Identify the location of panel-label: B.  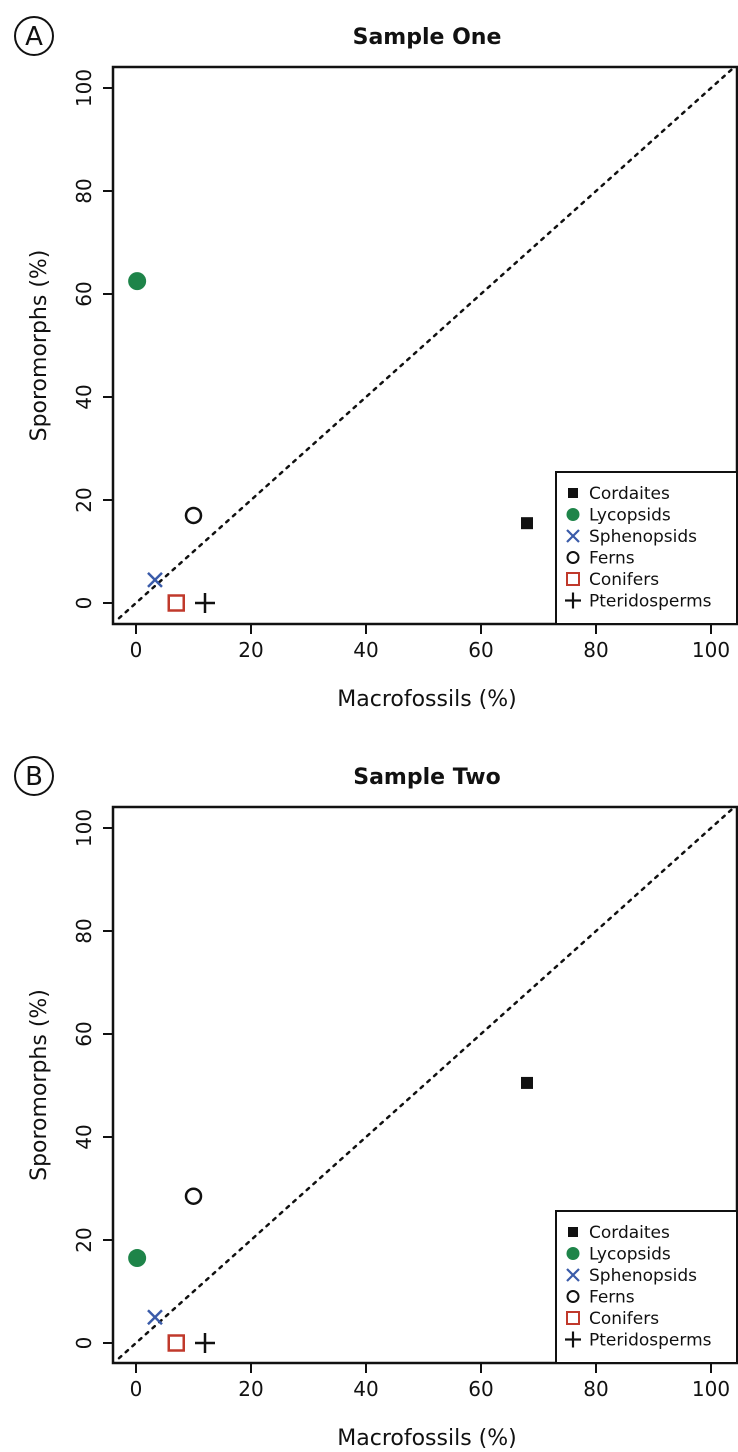
(34, 777).